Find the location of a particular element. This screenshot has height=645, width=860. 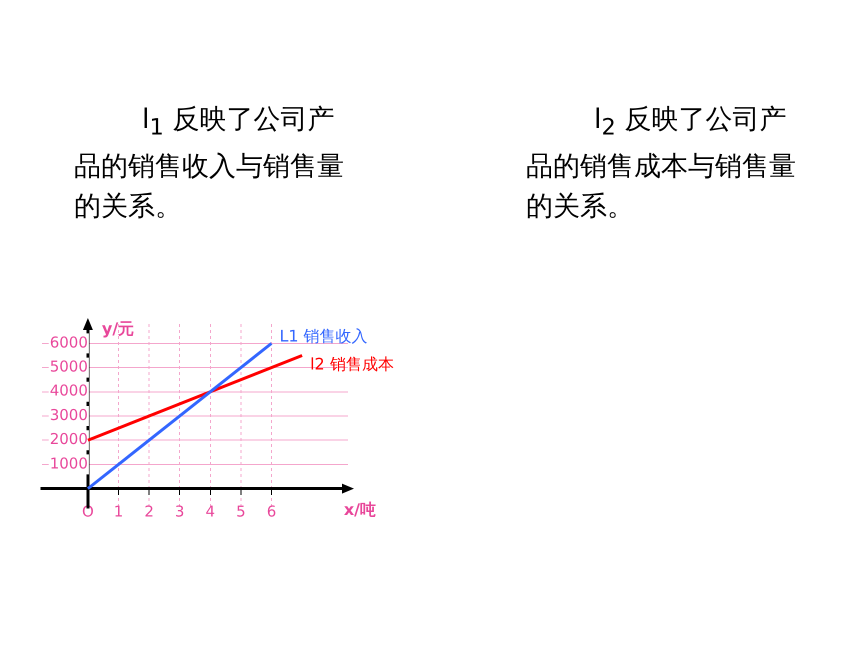

series-label: l2 销售成本 is located at coordinates (352, 364).